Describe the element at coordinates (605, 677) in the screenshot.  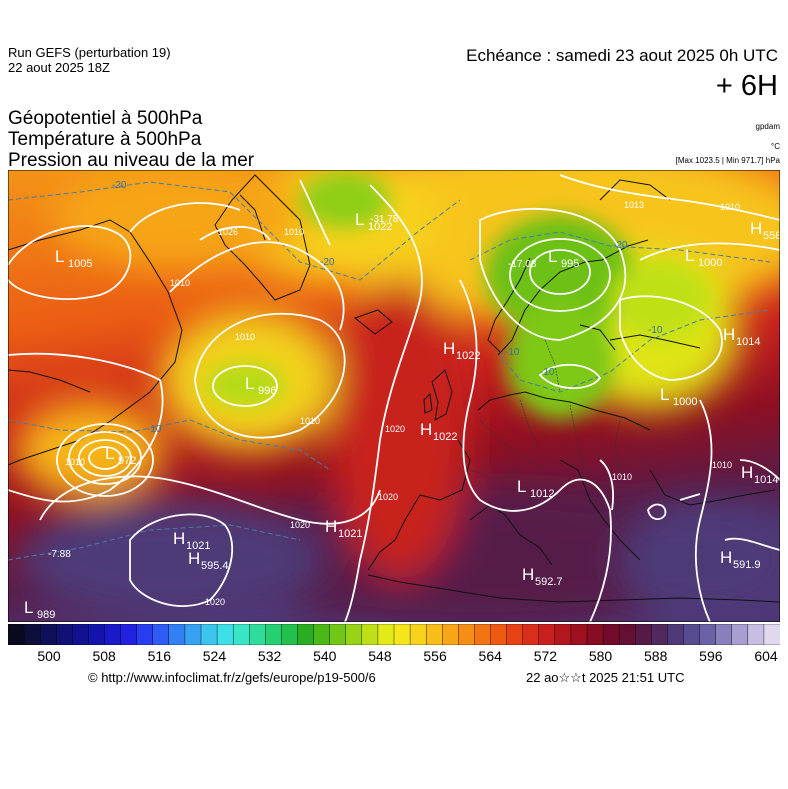
I see `generated-timestamp: 22 ao☆☆t 2025 21:51 UTC` at that location.